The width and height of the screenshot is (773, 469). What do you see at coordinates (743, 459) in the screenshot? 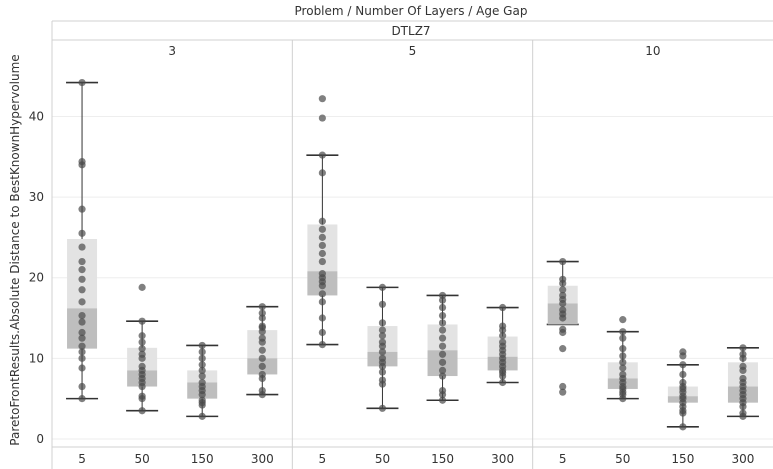
I see `x-tick-label: 300` at bounding box center [743, 459].